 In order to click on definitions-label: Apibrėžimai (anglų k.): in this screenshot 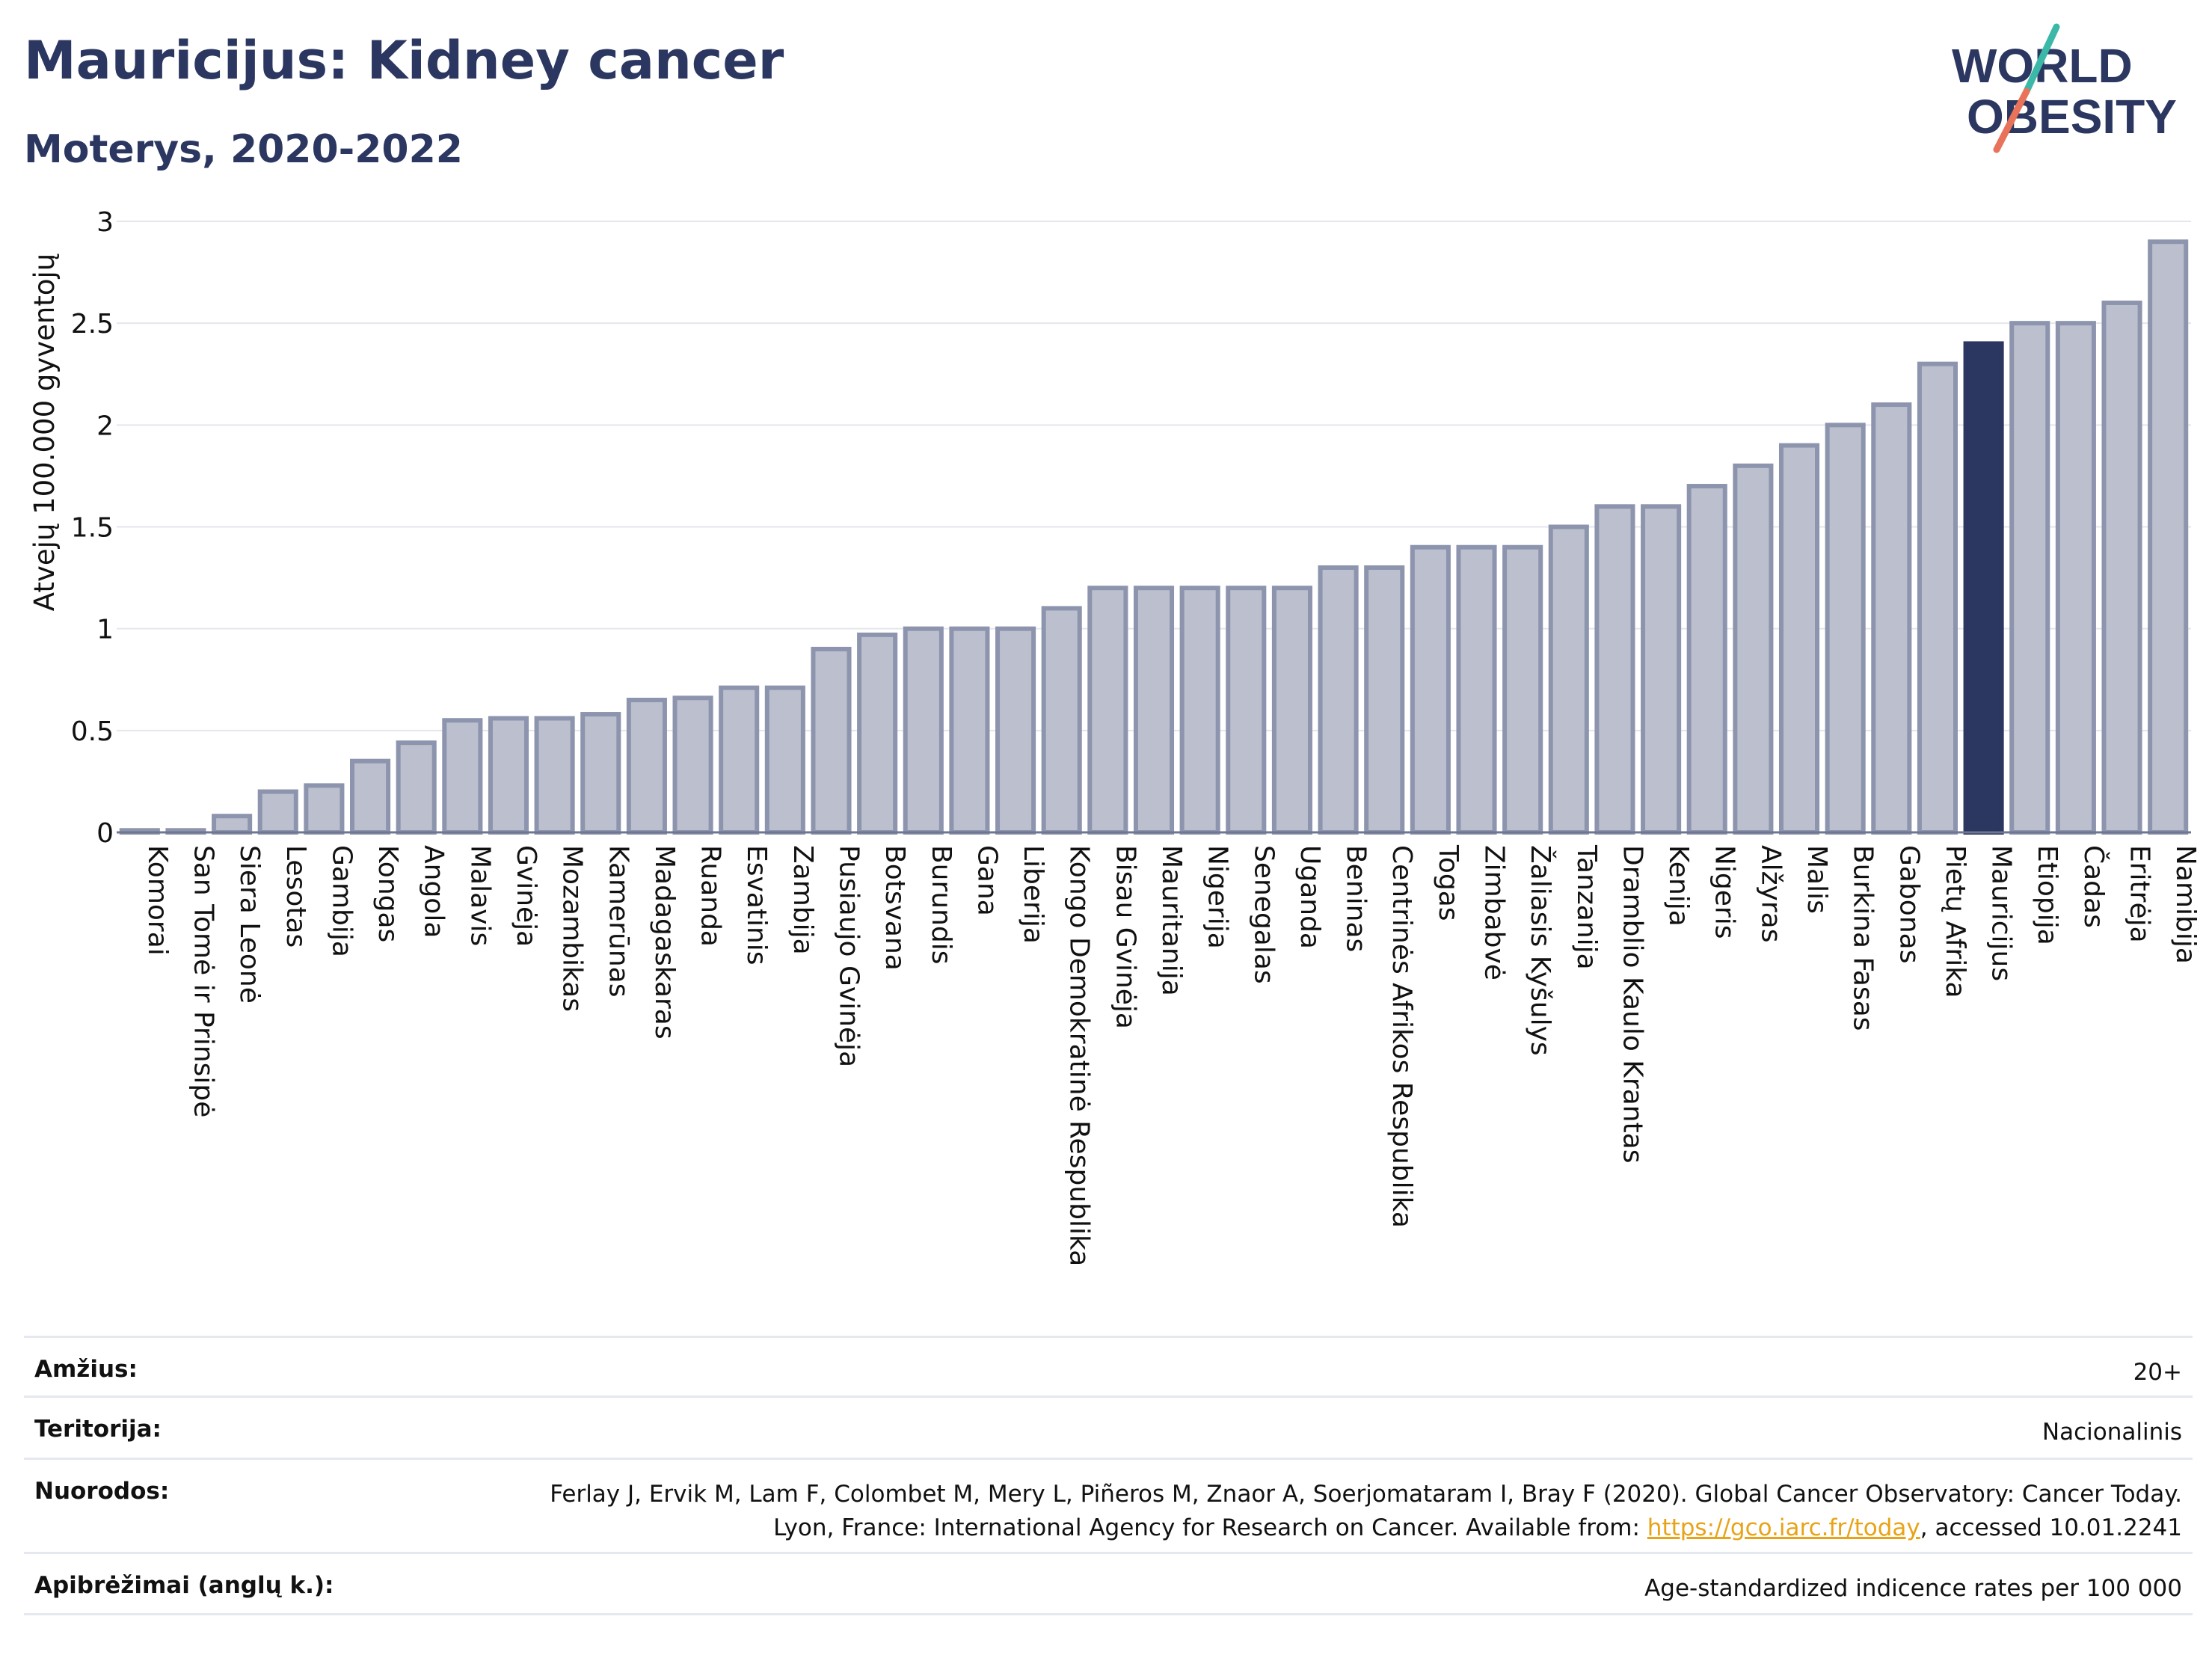, I will do `click(184, 1585)`.